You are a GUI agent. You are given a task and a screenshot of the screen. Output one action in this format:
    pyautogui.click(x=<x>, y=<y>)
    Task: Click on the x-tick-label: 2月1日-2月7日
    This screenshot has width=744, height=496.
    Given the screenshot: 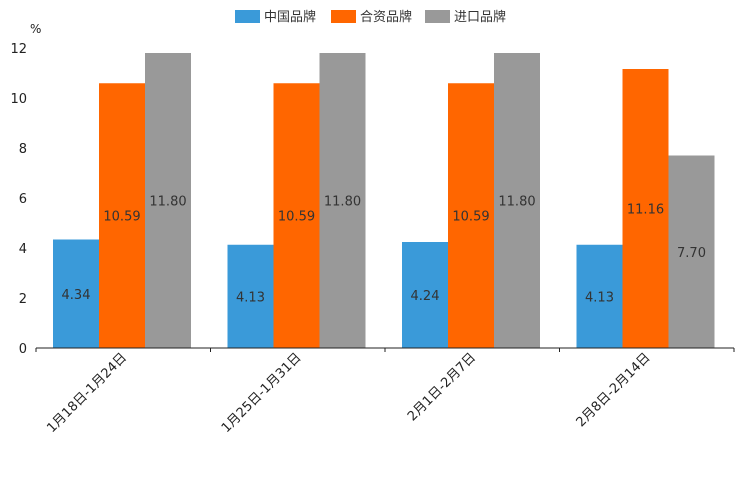 What is the action you would take?
    pyautogui.click(x=442, y=387)
    